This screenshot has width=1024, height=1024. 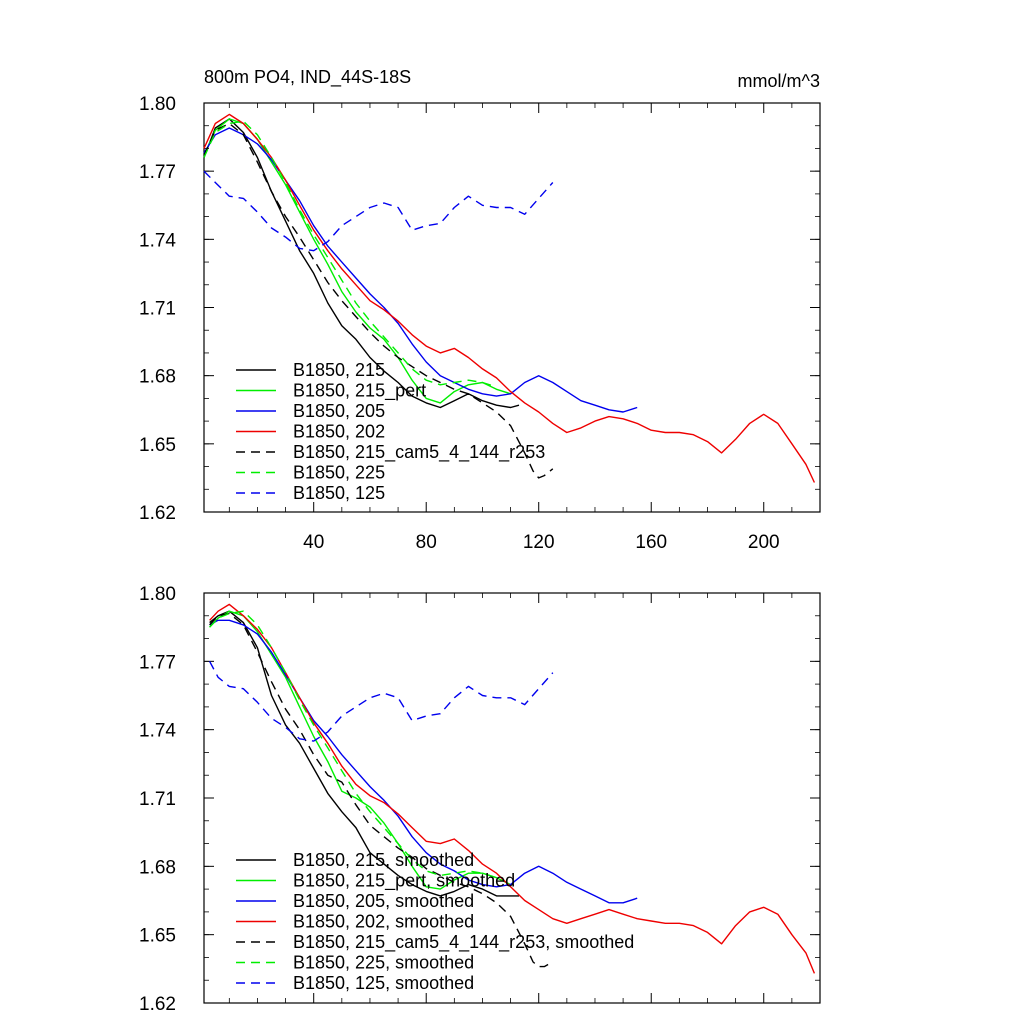 What do you see at coordinates (383, 901) in the screenshot?
I see `legend-label: B1850, 205, smoothed` at bounding box center [383, 901].